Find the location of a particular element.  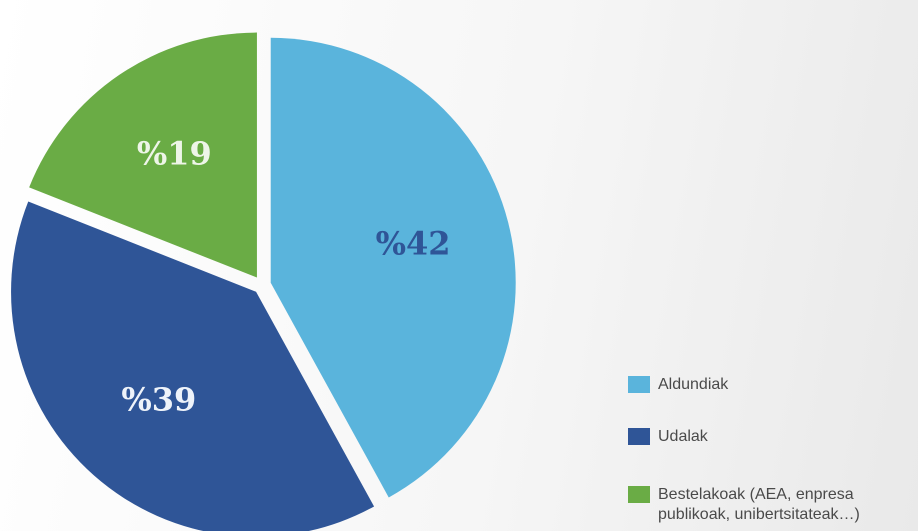

legend-label: Aldundiak is located at coordinates (693, 384).